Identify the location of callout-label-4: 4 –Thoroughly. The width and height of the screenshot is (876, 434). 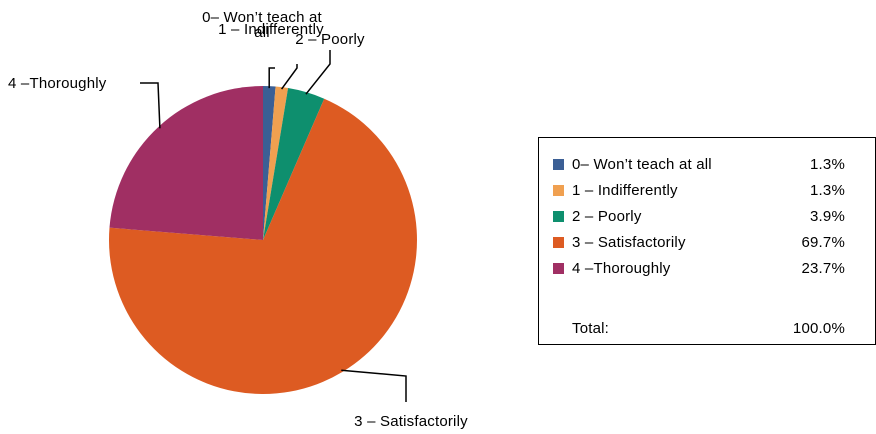
(57, 83).